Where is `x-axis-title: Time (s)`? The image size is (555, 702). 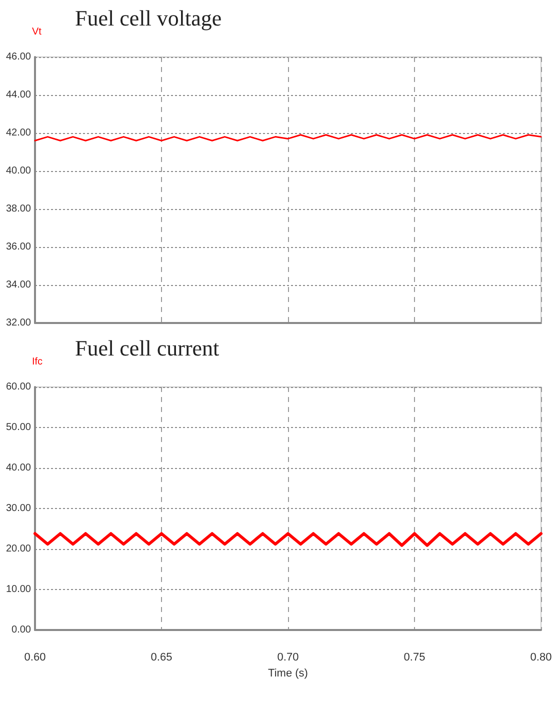
x-axis-title: Time (s) is located at coordinates (288, 673).